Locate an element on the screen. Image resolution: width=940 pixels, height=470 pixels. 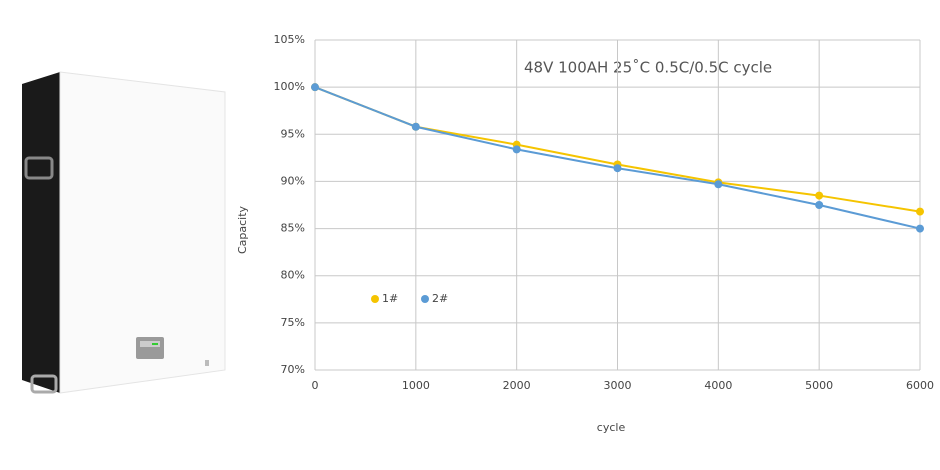
y-tick-label: 80% is located at coordinates (293, 275).